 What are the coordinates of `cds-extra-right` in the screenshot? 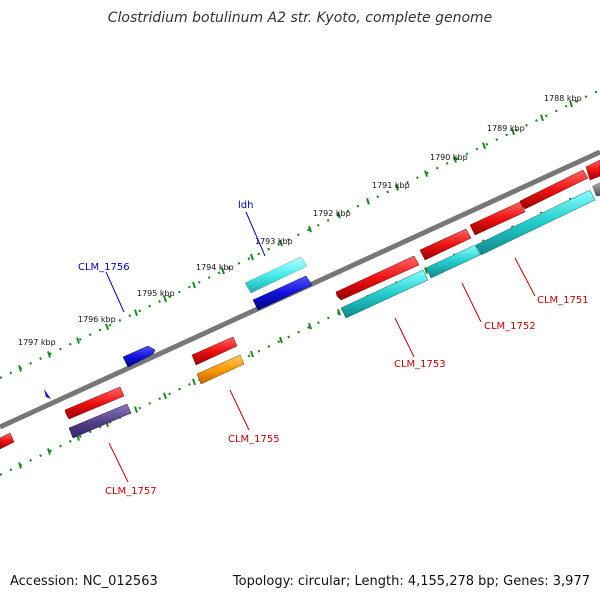 It's located at (592, 170).